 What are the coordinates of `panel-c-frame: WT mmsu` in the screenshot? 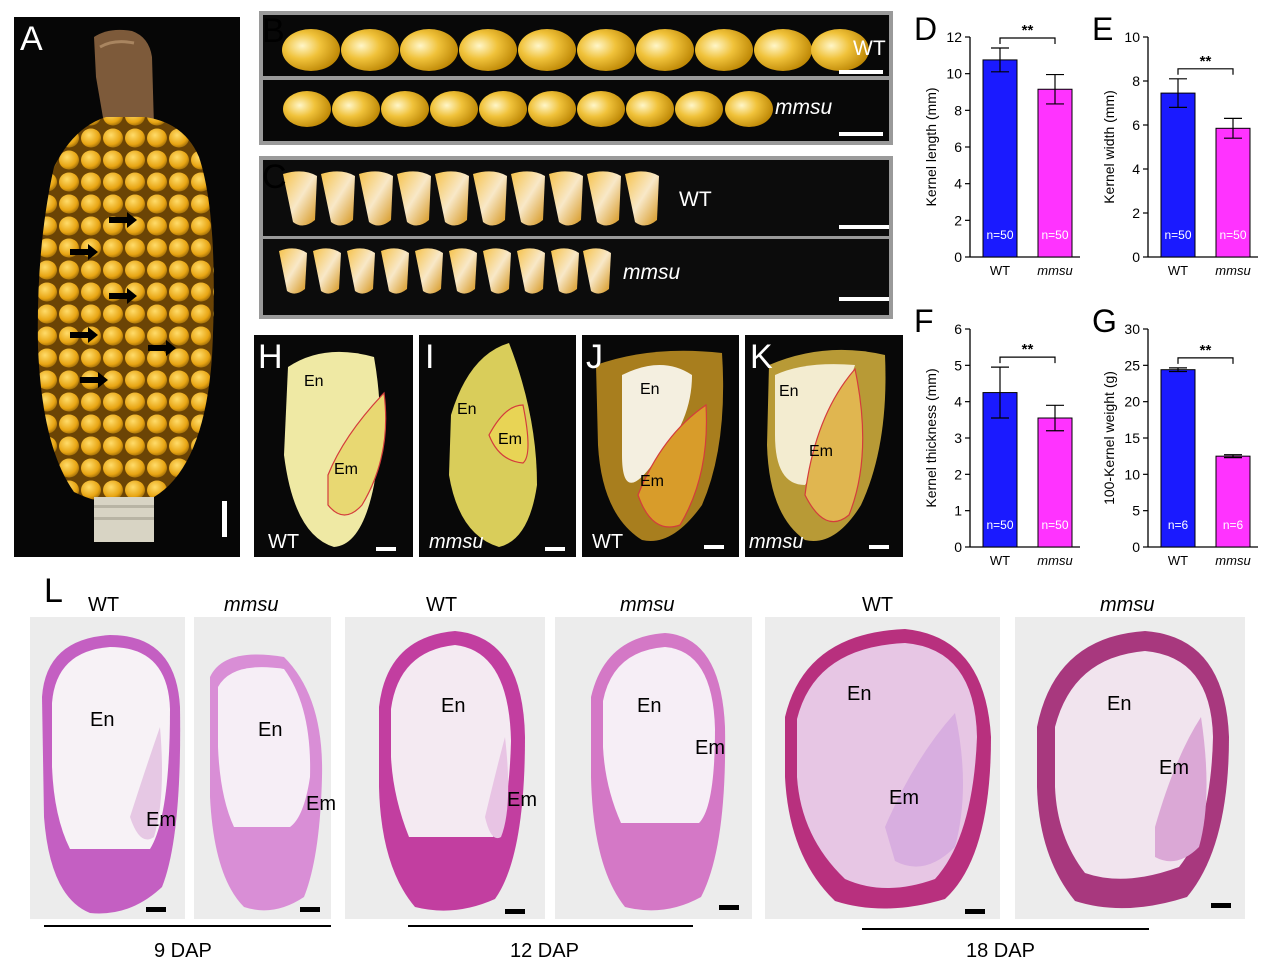 It's located at (576, 237).